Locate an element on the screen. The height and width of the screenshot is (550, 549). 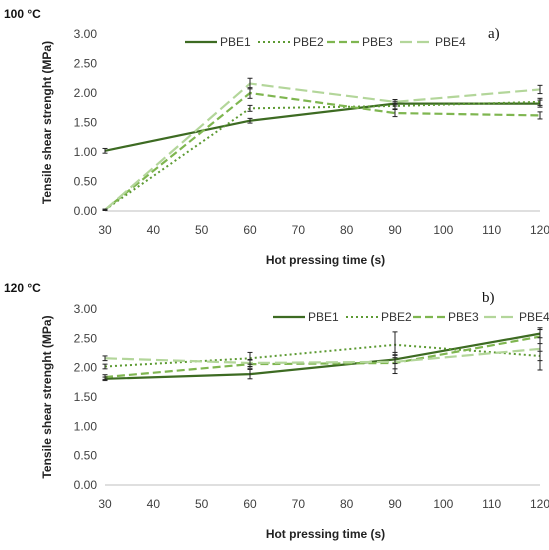
temperature-label: 100 °C is located at coordinates (22, 14).